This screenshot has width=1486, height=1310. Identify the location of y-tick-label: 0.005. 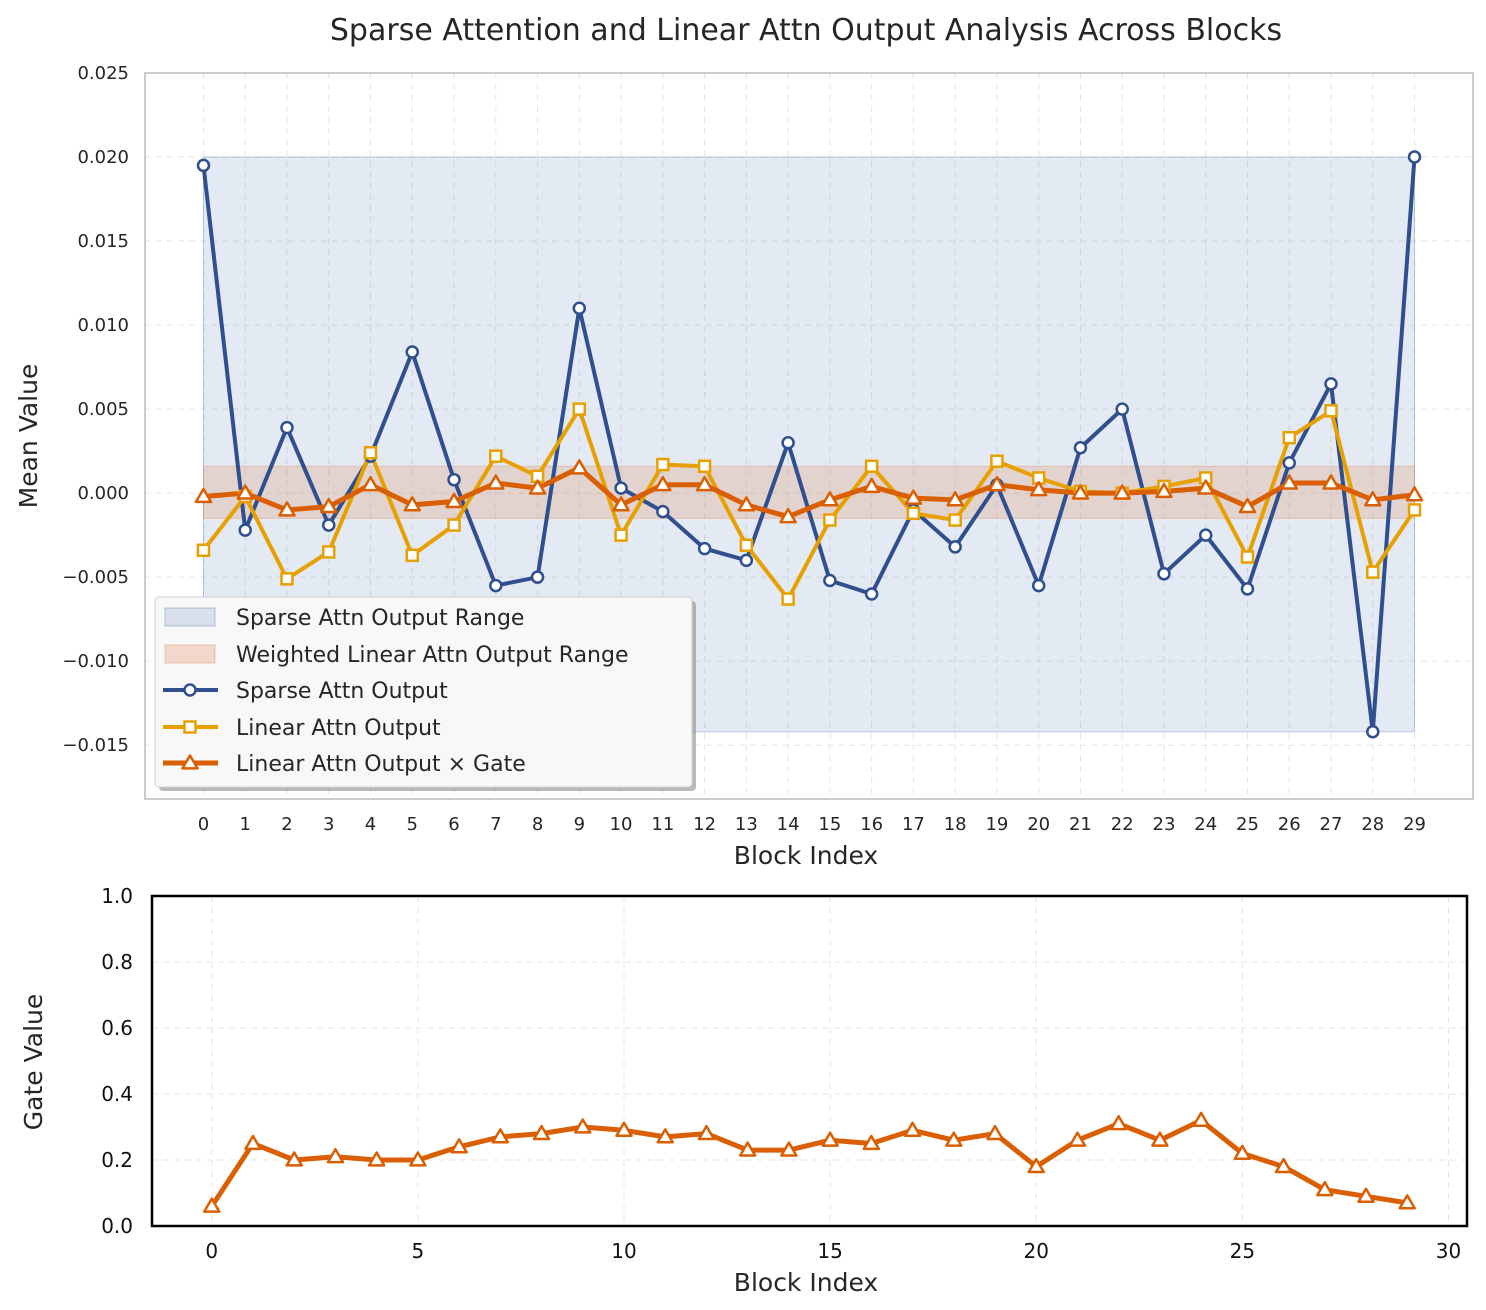
(103, 409).